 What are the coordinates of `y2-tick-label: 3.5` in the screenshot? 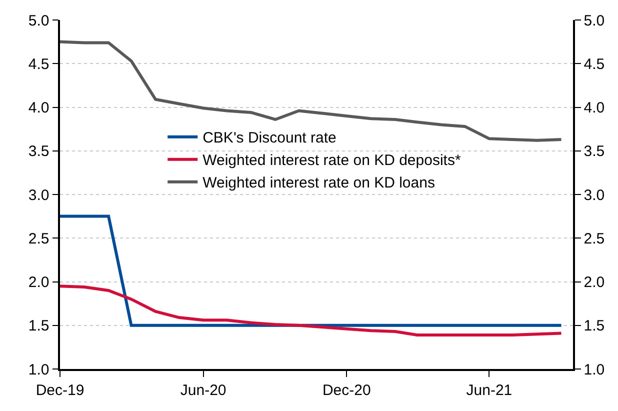 It's located at (594, 151).